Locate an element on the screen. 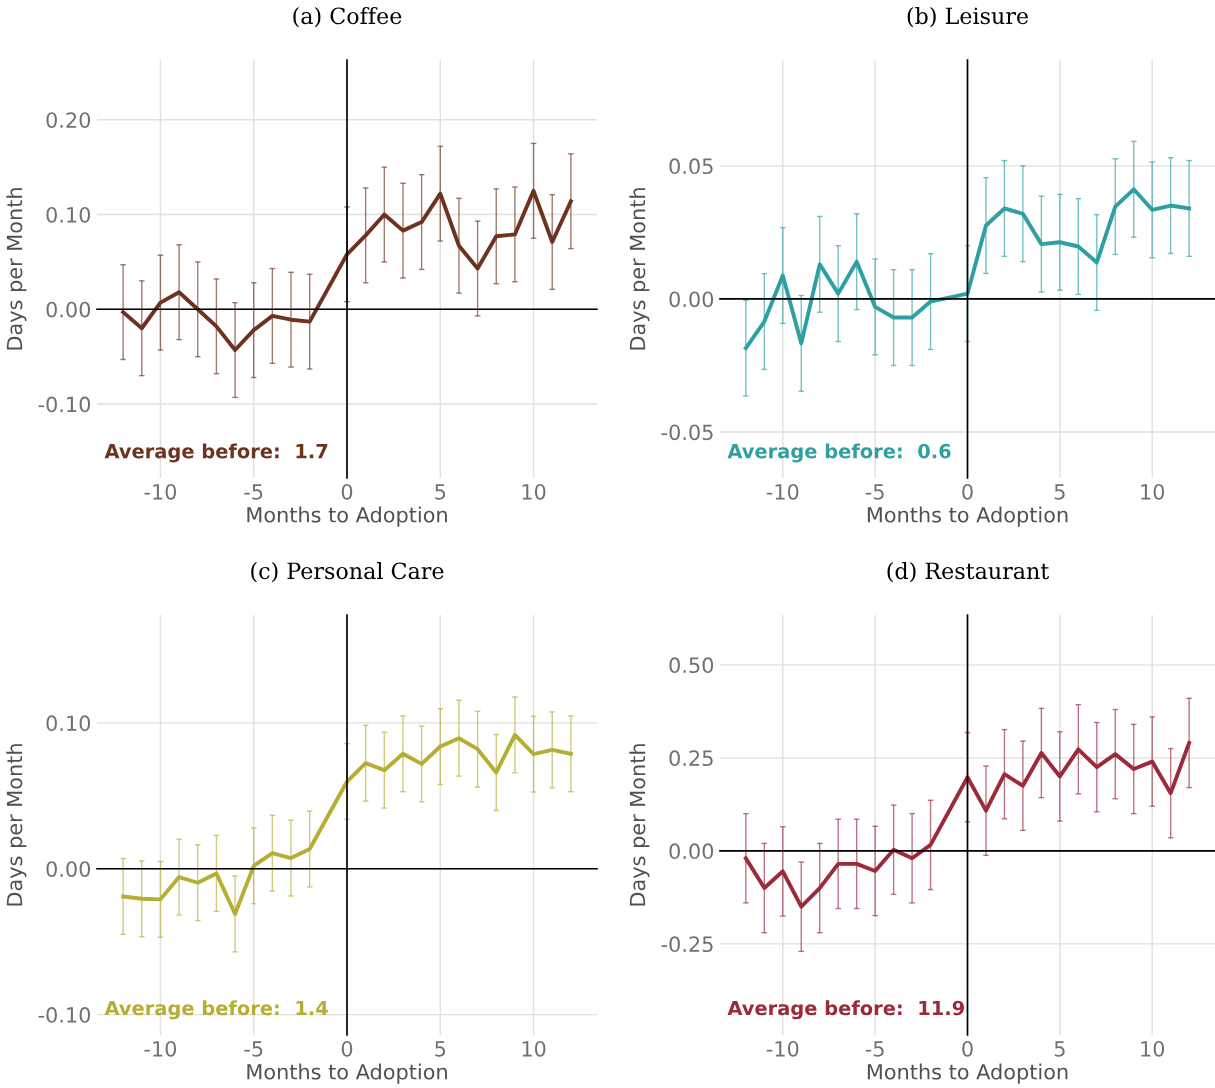 The height and width of the screenshot is (1088, 1215). annotation: Average before: 11.9 is located at coordinates (845, 1010).